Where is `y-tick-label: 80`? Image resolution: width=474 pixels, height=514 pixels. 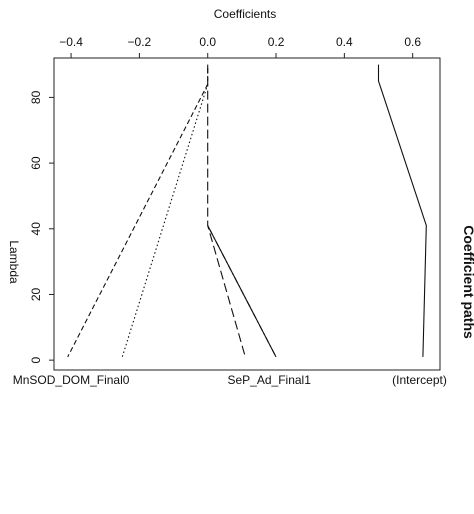 y-tick-label: 80 is located at coordinates (36, 97).